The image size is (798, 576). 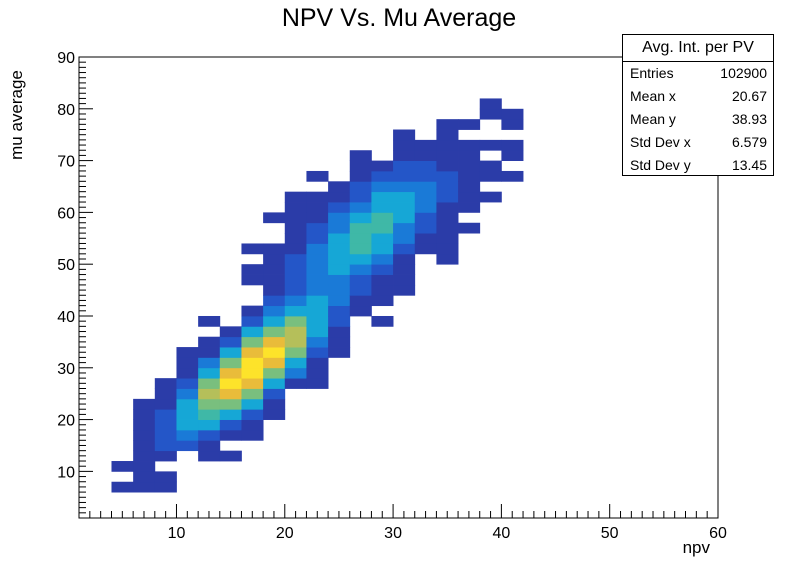 I want to click on stats-row-mean-x: Mean x 20.67, so click(x=698, y=96).